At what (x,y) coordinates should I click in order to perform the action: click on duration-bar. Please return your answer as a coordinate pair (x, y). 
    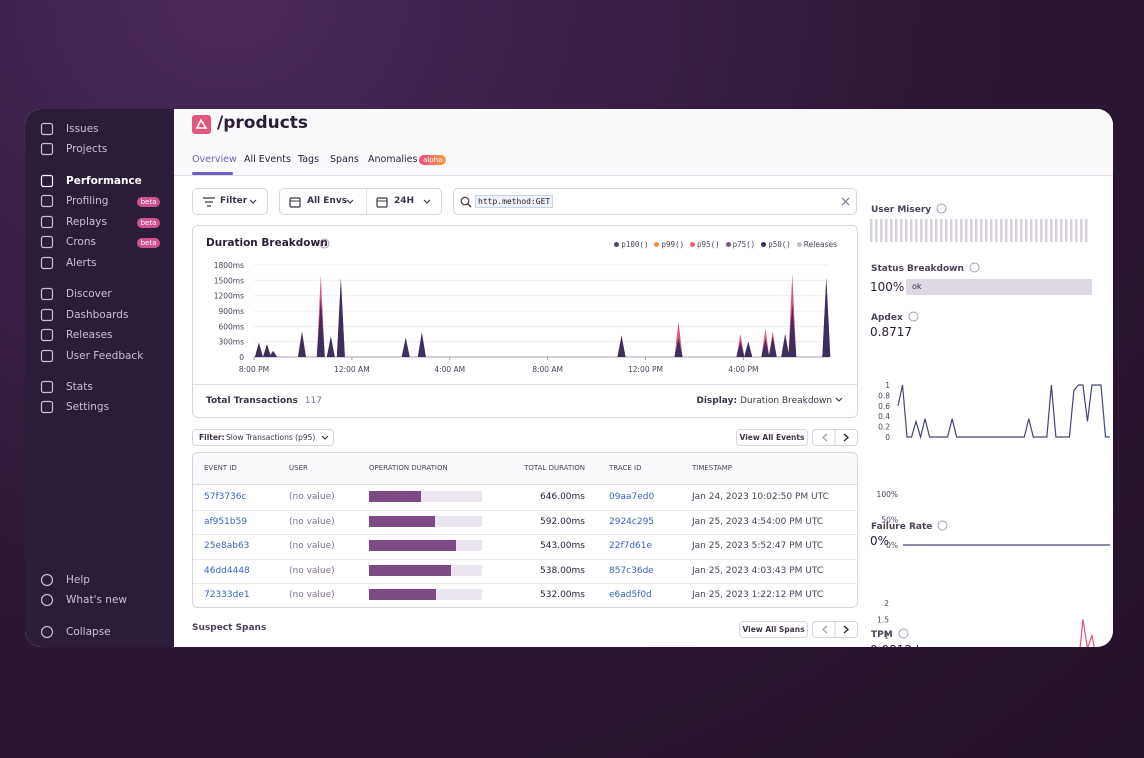
    Looking at the image, I should click on (402, 595).